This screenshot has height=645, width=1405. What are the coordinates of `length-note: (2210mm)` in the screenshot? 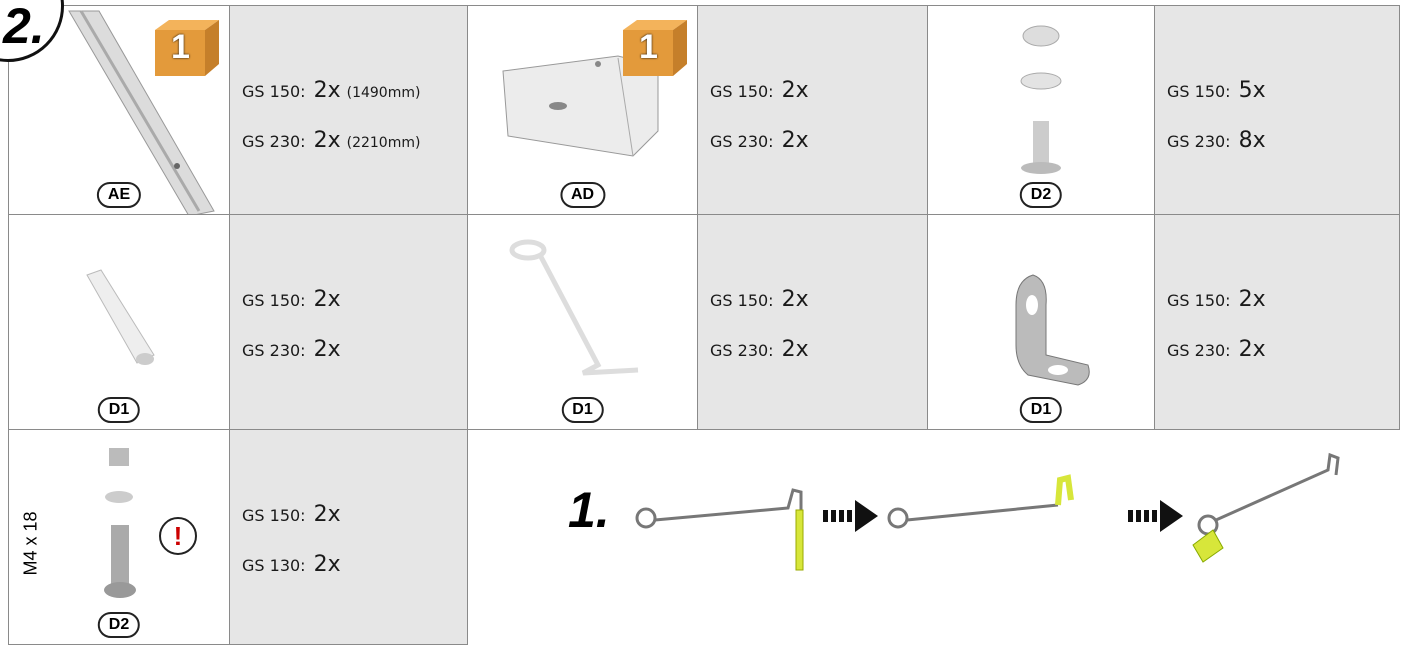 It's located at (383, 143).